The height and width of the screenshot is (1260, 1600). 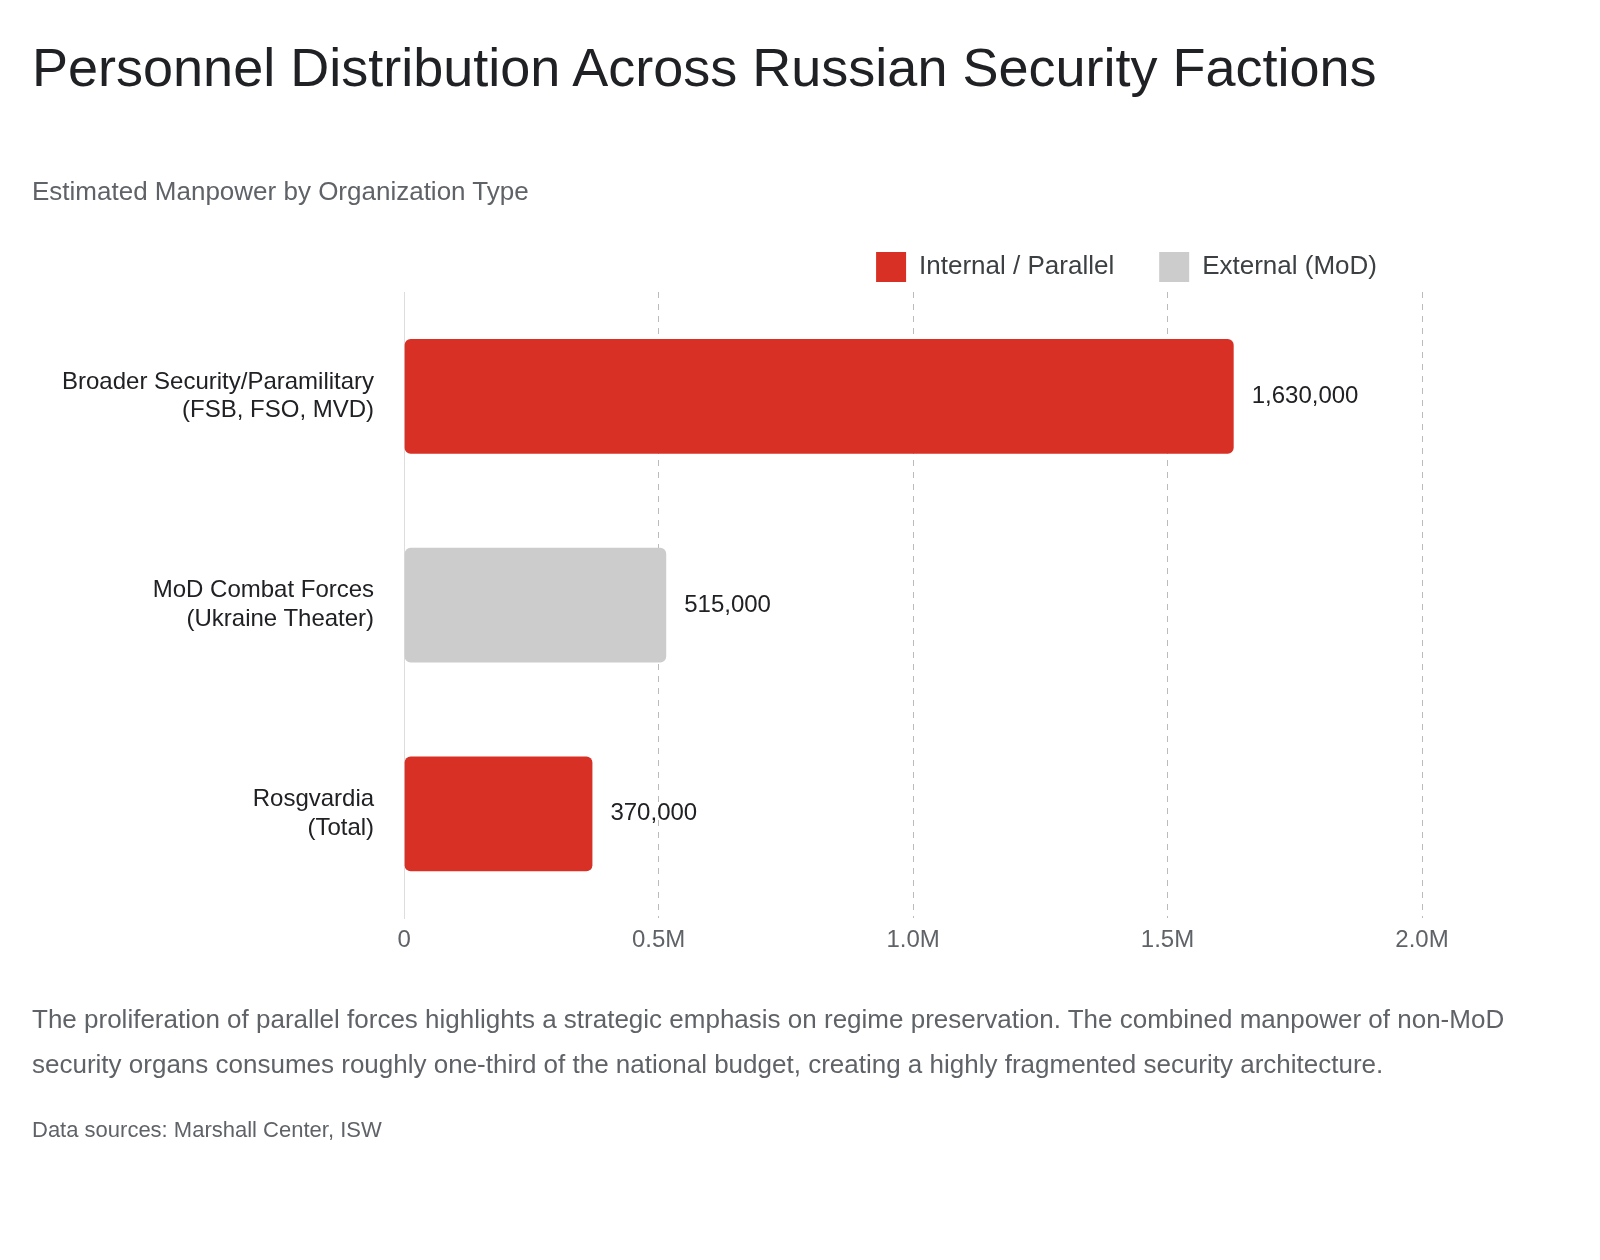 What do you see at coordinates (1017, 265) in the screenshot?
I see `legend-label: Internal / Parallel` at bounding box center [1017, 265].